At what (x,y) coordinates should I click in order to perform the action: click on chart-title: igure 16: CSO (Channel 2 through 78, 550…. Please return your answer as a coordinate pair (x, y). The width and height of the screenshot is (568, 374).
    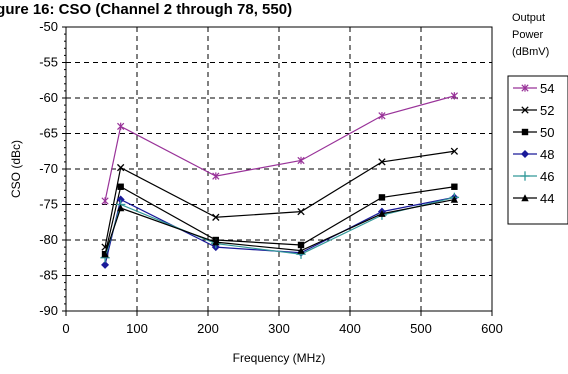
    Looking at the image, I should click on (146, 9).